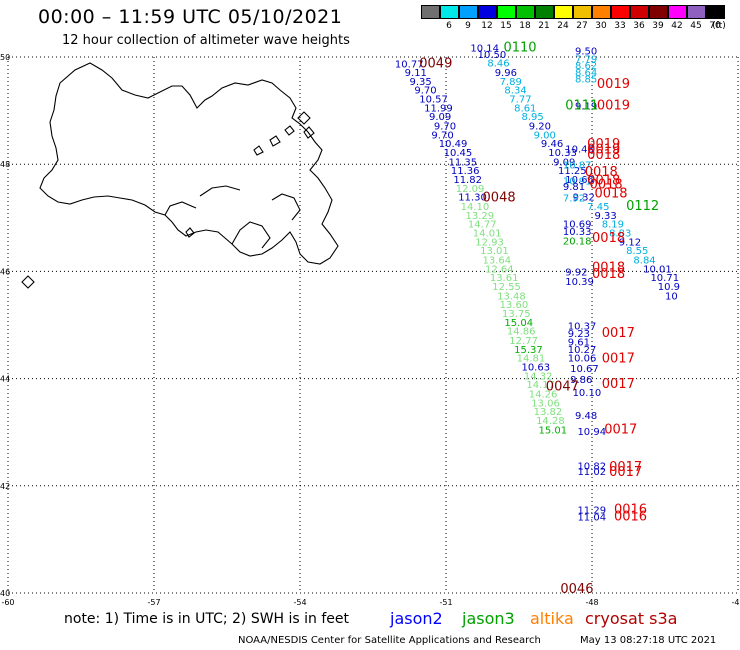 This screenshot has width=740, height=650. Describe the element at coordinates (190, 17) in the screenshot. I see `page-title: 00:00 – 11:59 UTC 05/10/2021` at that location.